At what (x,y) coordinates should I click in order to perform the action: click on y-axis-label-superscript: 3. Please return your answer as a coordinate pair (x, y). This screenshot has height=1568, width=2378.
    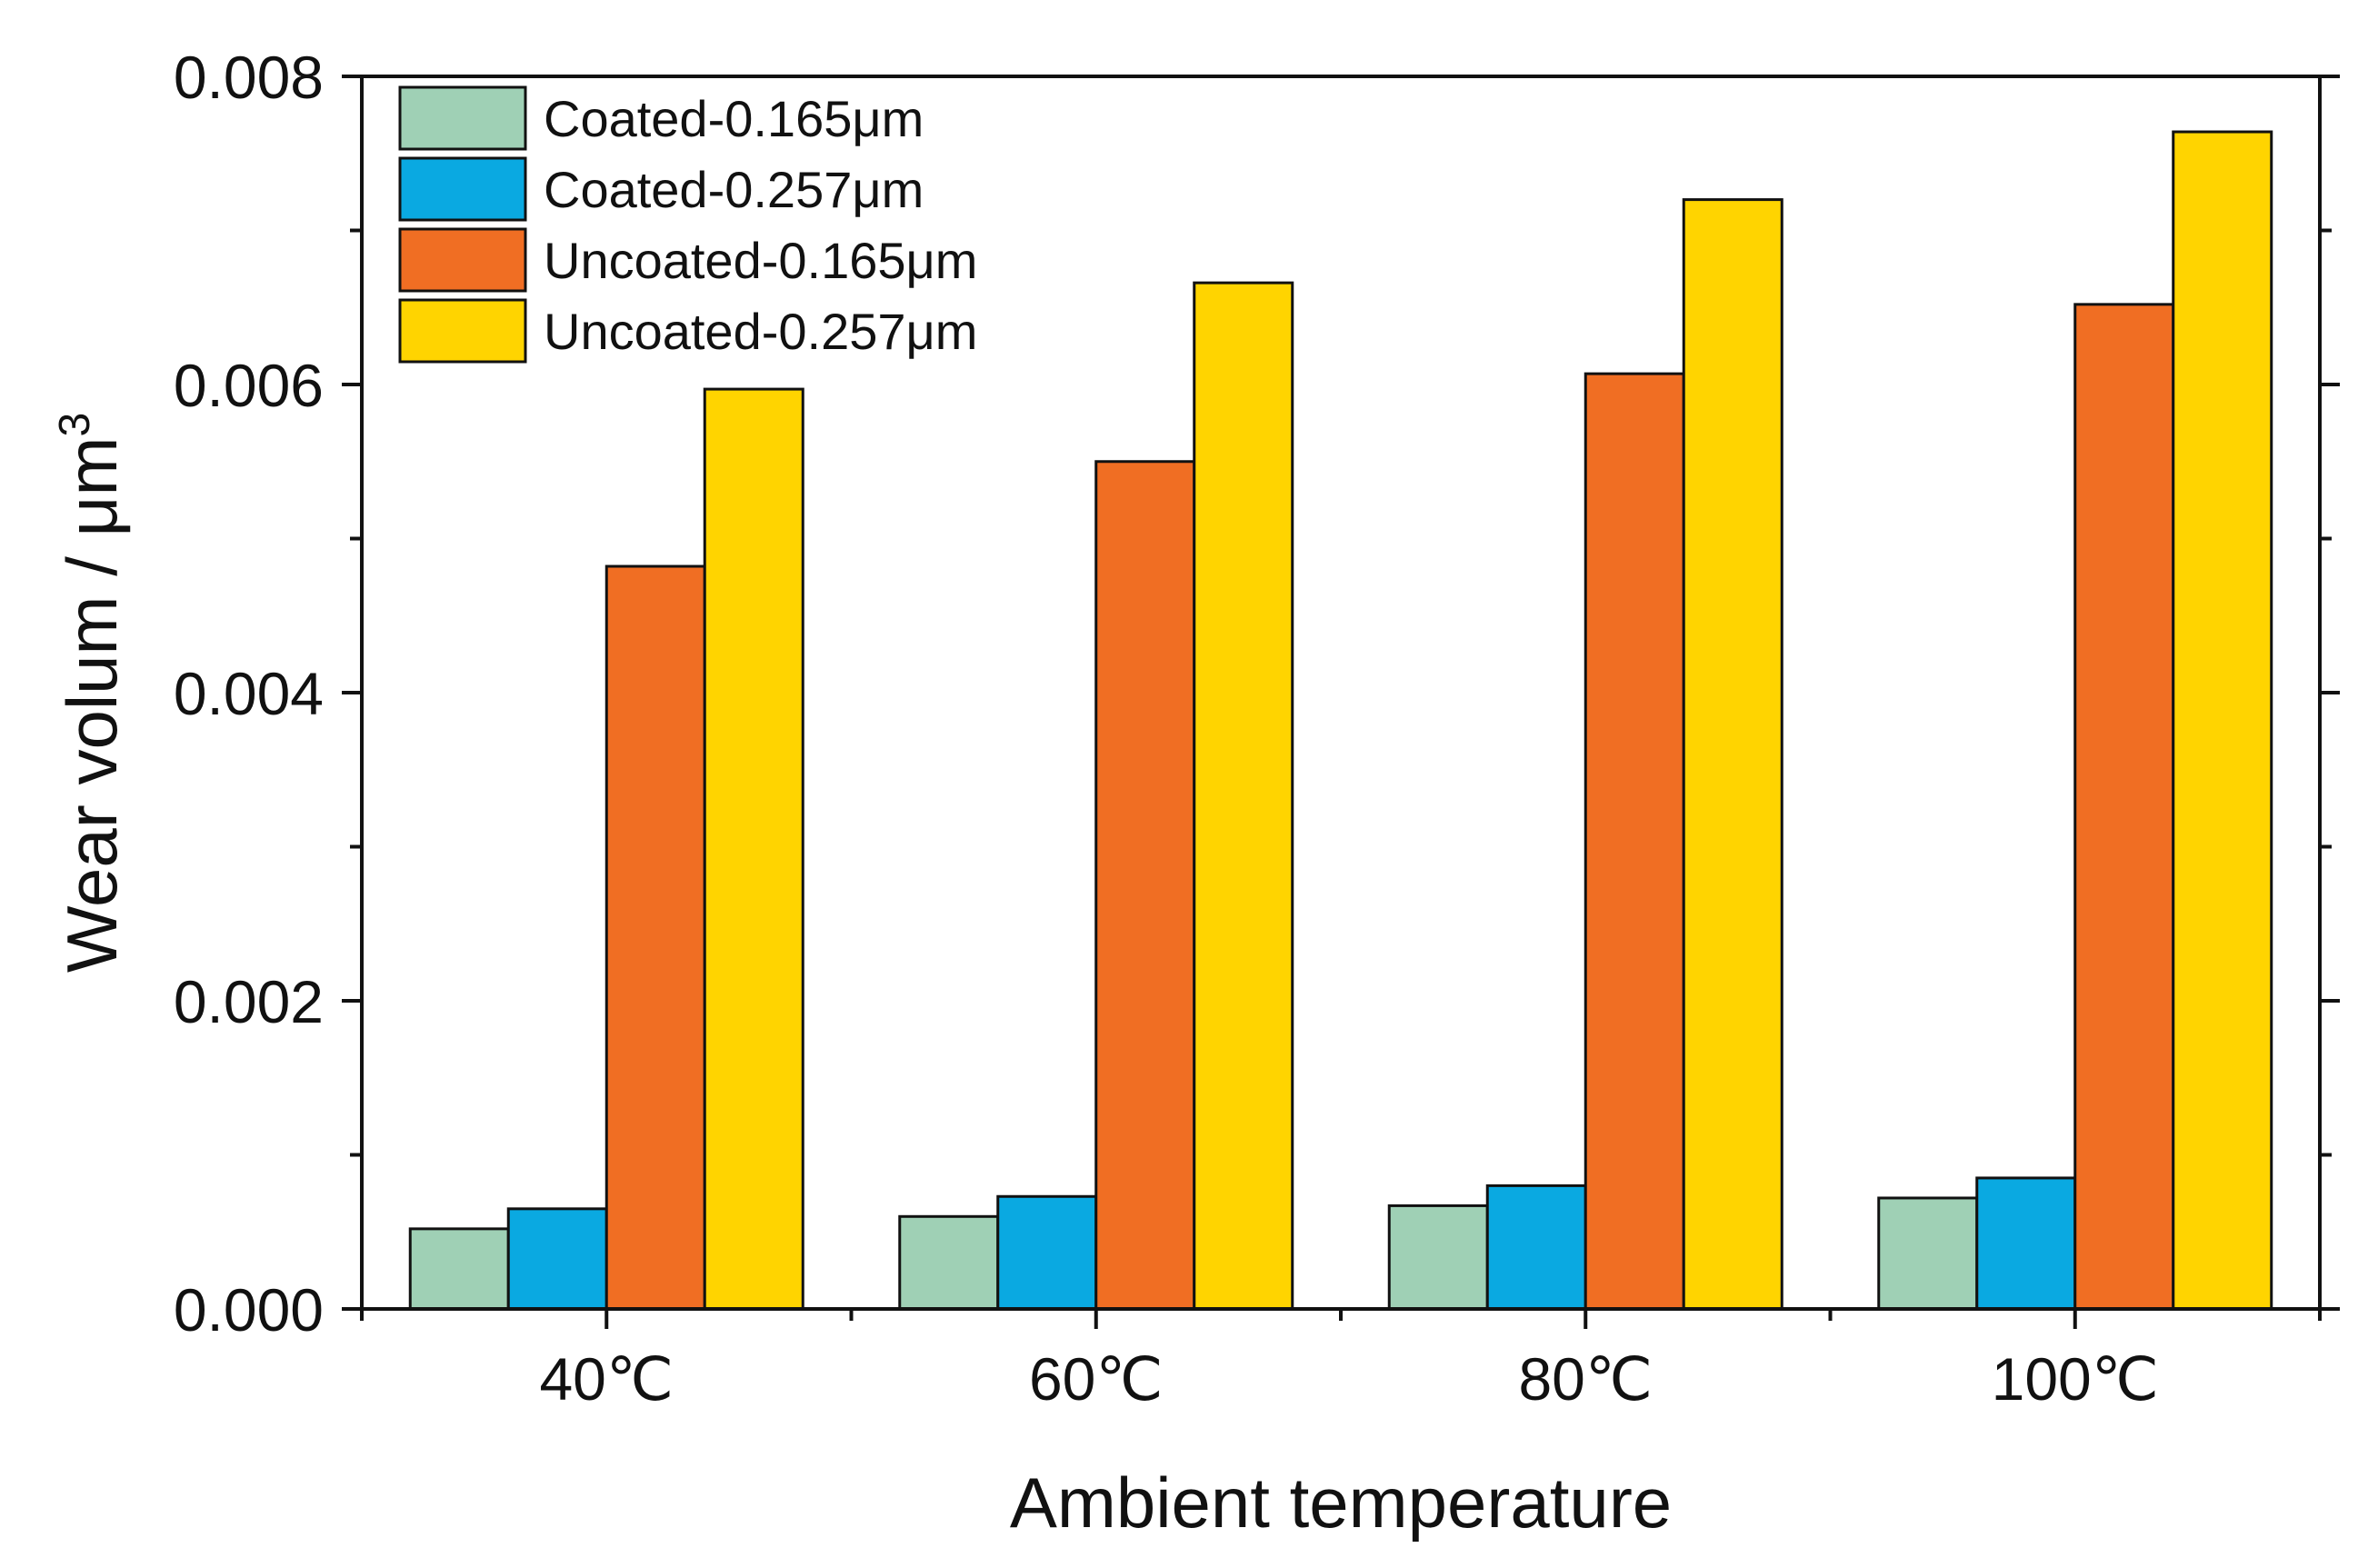
    Looking at the image, I should click on (75, 425).